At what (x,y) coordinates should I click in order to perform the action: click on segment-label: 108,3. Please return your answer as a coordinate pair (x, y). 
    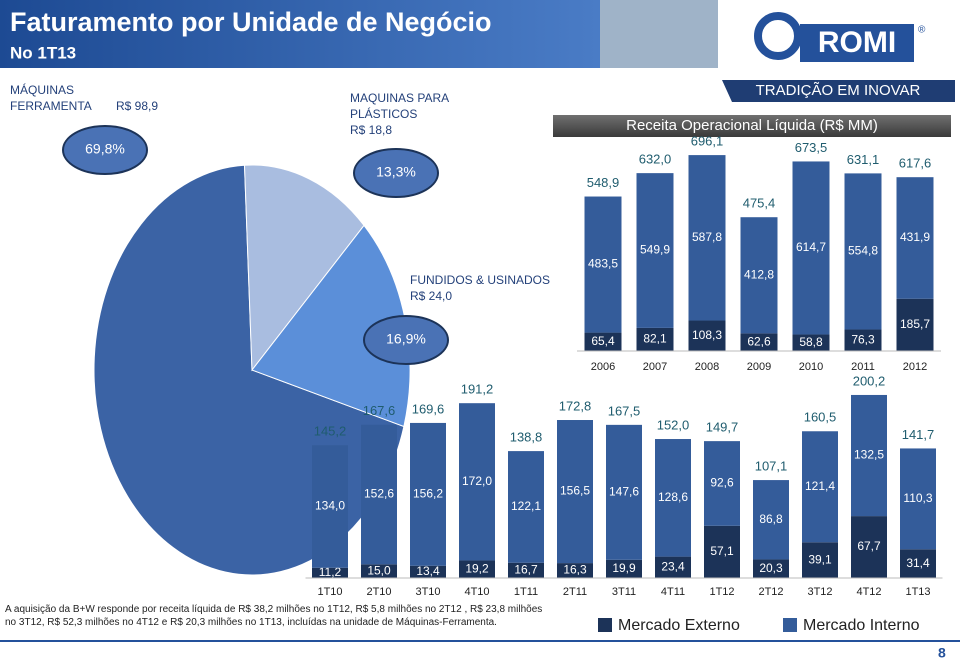
    Looking at the image, I should click on (707, 335).